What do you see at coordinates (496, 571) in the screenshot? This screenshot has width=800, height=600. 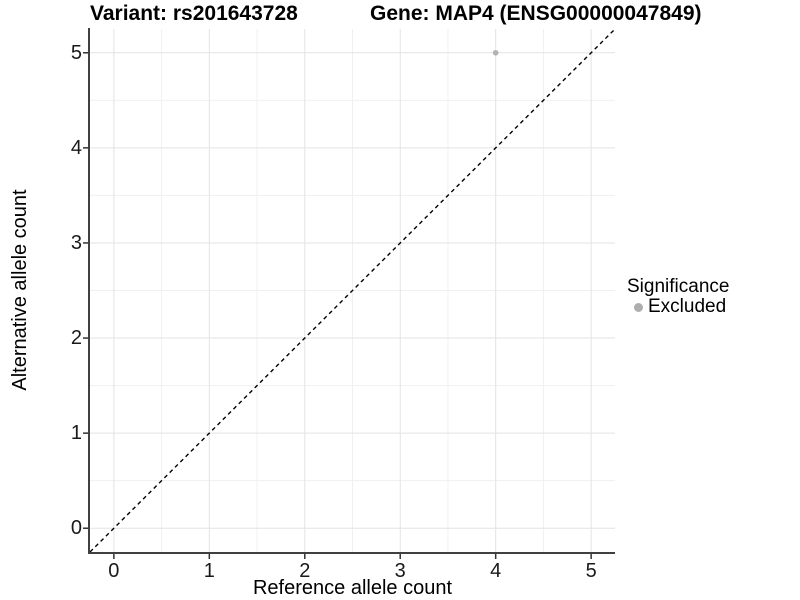 I see `x-tick-label: 4` at bounding box center [496, 571].